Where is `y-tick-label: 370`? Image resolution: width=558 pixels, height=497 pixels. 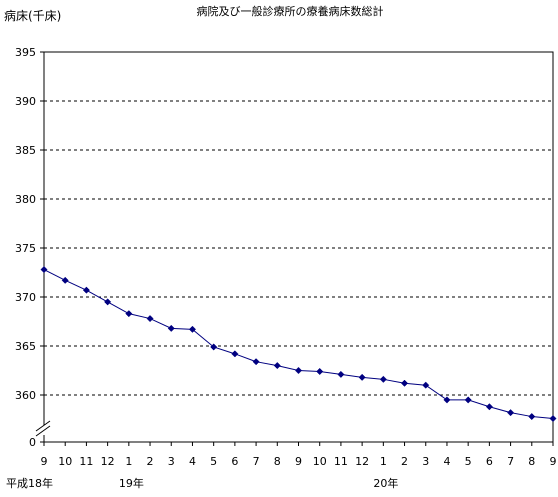
y-tick-label: 370 is located at coordinates (25, 297).